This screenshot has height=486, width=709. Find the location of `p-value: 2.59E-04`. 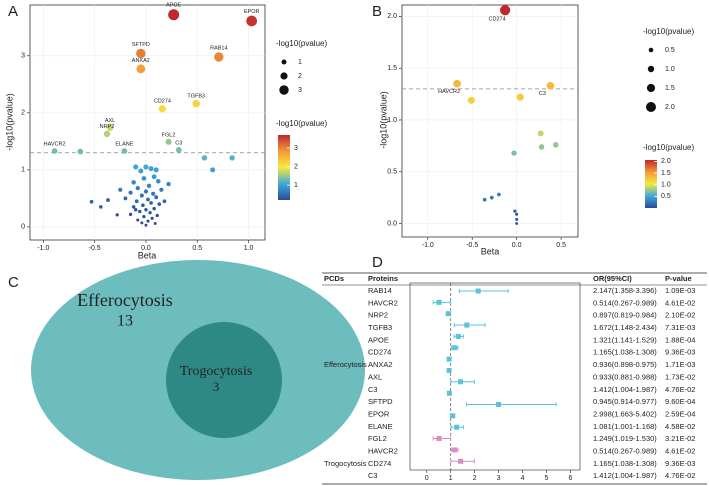

p-value: 2.59E-04 is located at coordinates (680, 413).